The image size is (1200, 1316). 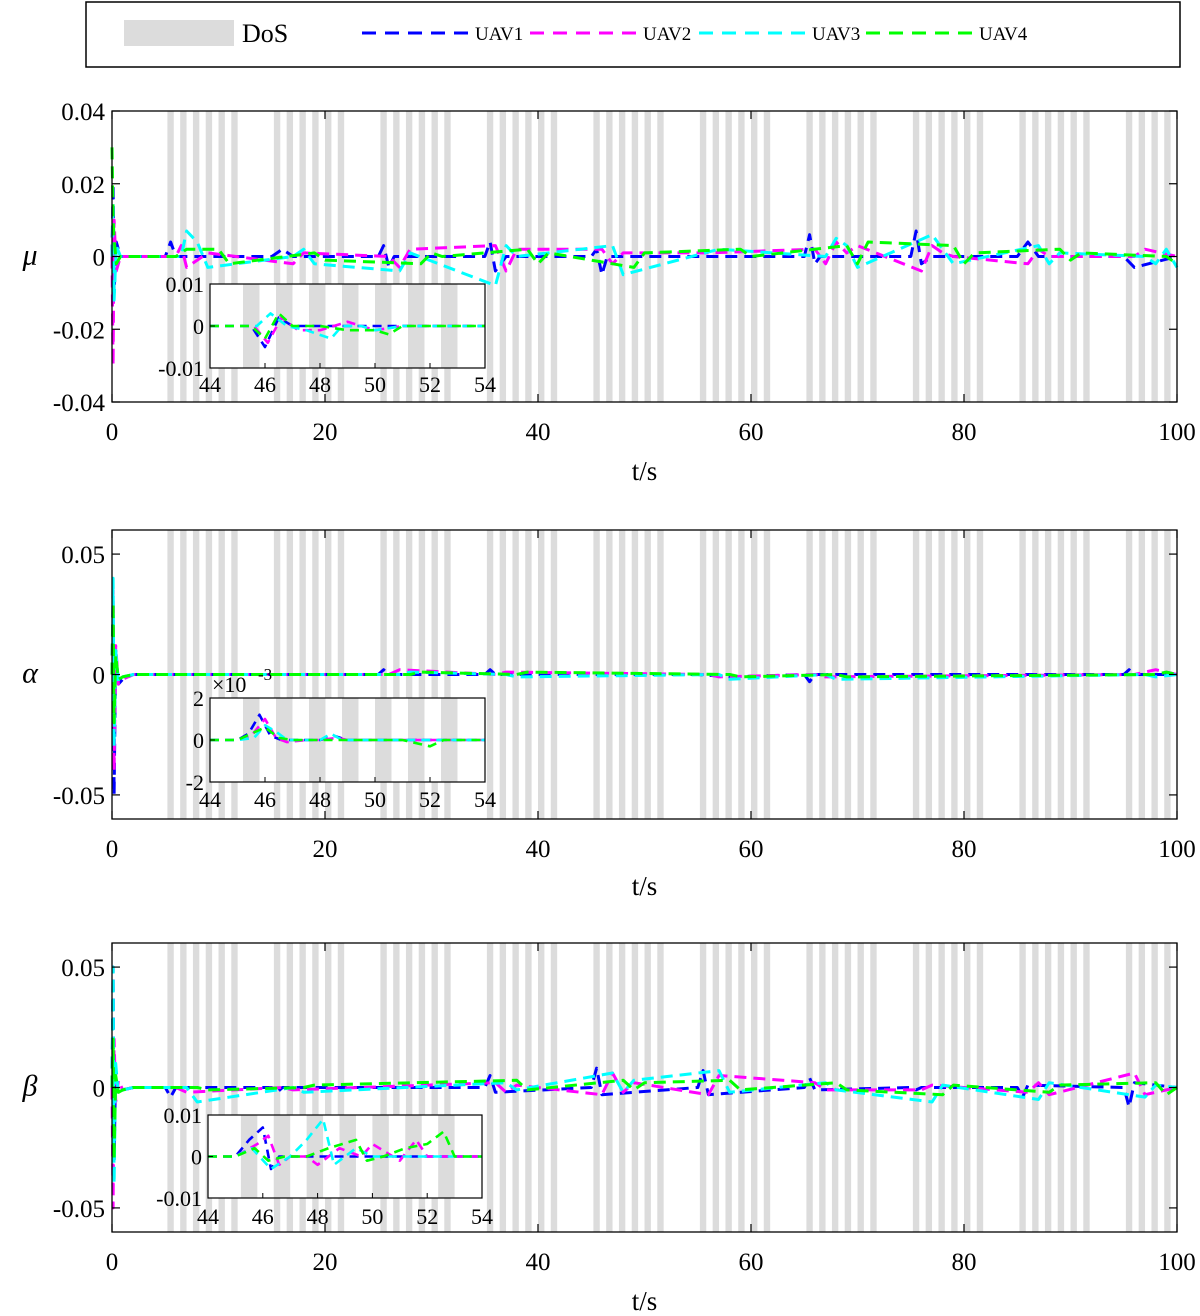 What do you see at coordinates (29, 255) in the screenshot?
I see `y-axis-label: μ` at bounding box center [29, 255].